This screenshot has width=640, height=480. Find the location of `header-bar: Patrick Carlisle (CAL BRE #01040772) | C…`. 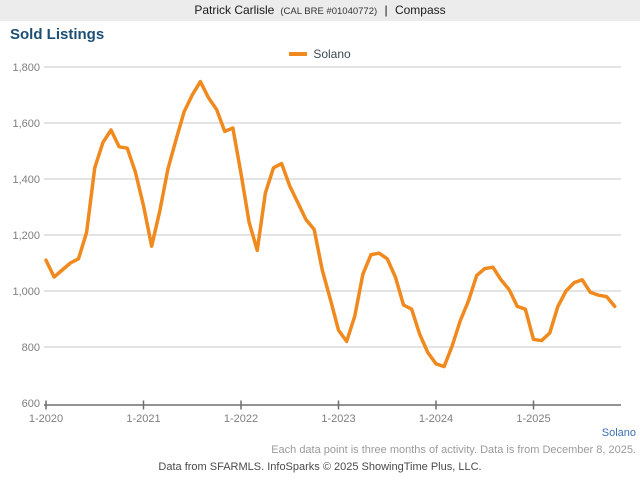

header-bar: Patrick Carlisle (CAL BRE #01040772) | C… is located at coordinates (320, 10).